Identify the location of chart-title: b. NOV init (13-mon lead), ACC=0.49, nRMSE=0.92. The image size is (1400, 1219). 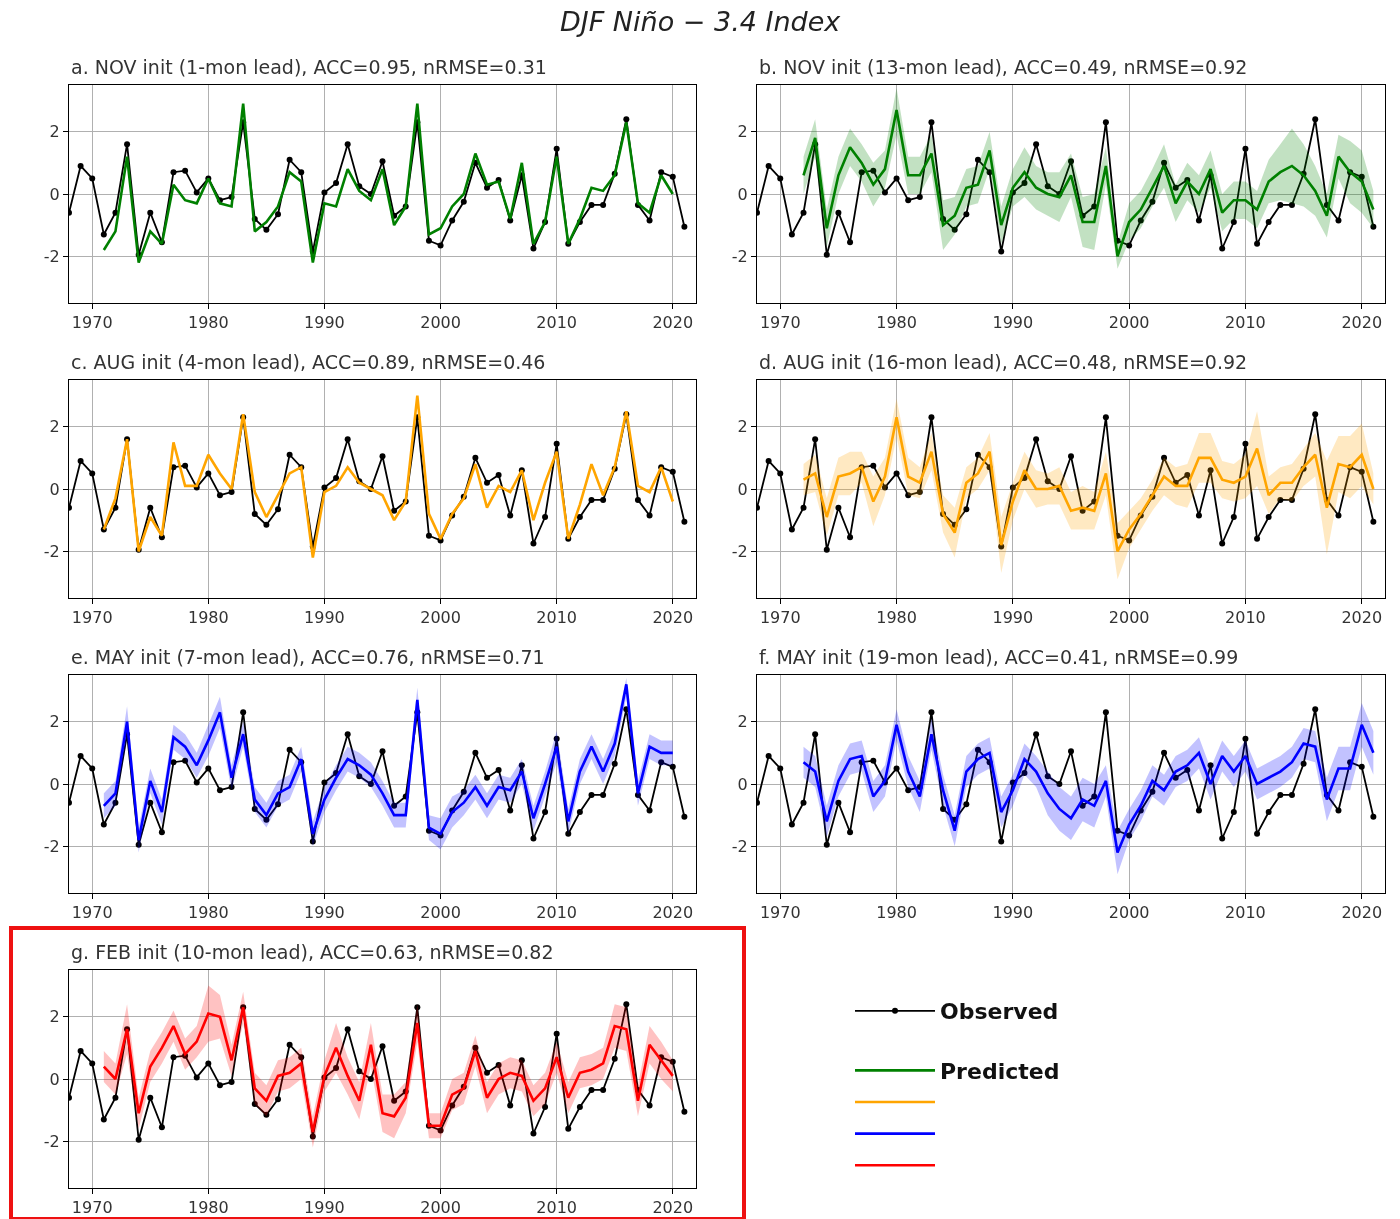
(1003, 67).